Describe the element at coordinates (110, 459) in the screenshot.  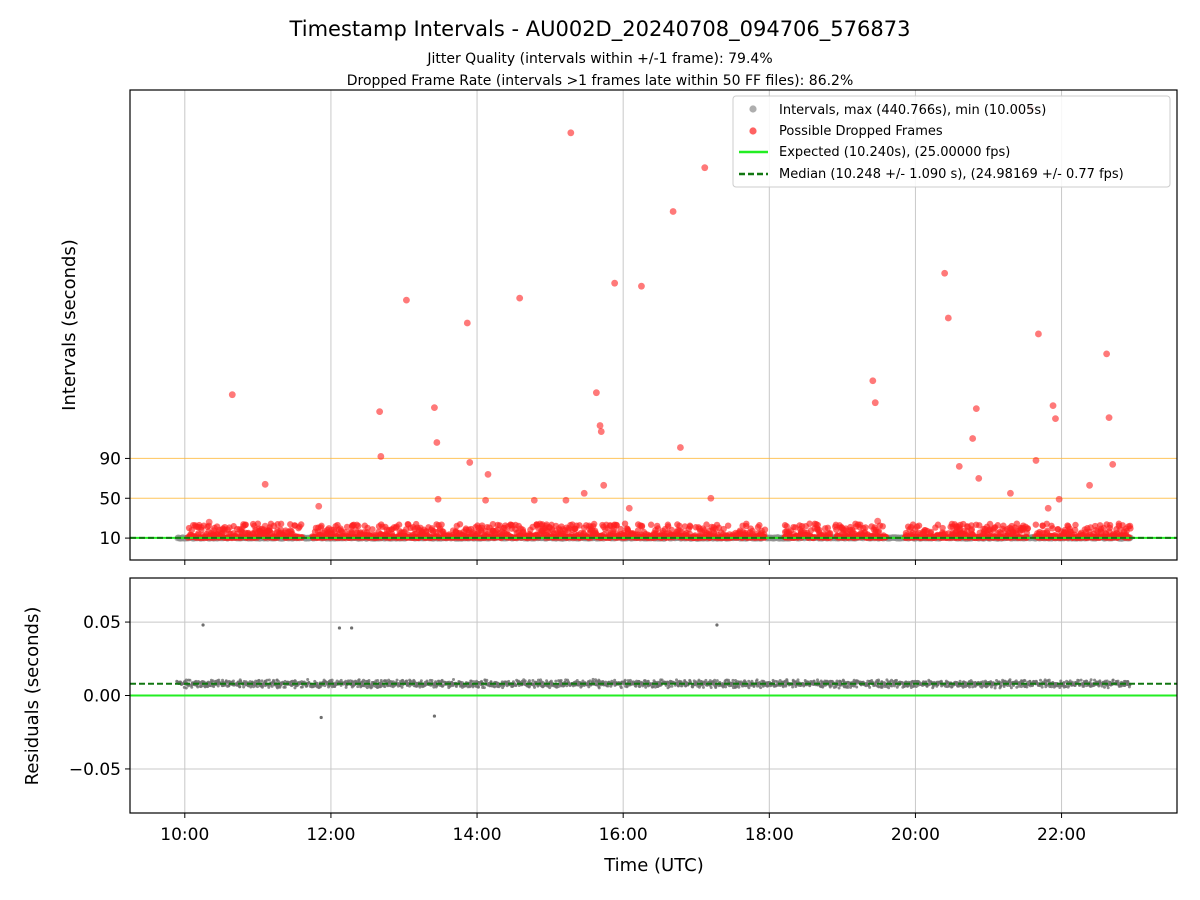
I see `y-tick-label: 90` at that location.